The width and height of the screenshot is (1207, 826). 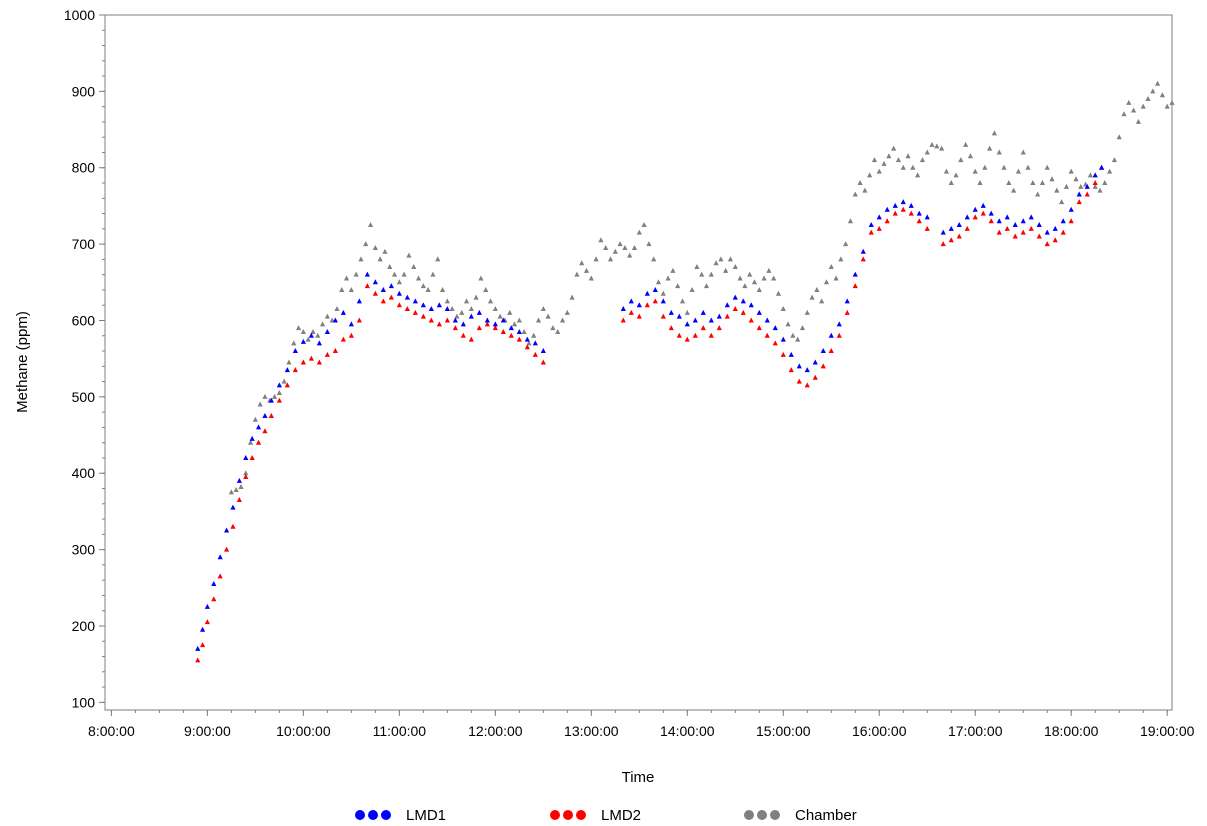 What do you see at coordinates (84, 244) in the screenshot?
I see `y-tick-label: 700` at bounding box center [84, 244].